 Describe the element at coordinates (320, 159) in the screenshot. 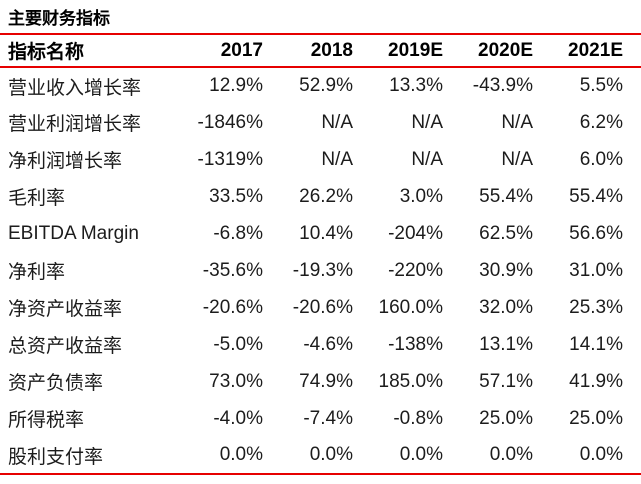

I see `table-row: 净利润增长率 -1319% N/A N/A N/A 6.0%` at that location.